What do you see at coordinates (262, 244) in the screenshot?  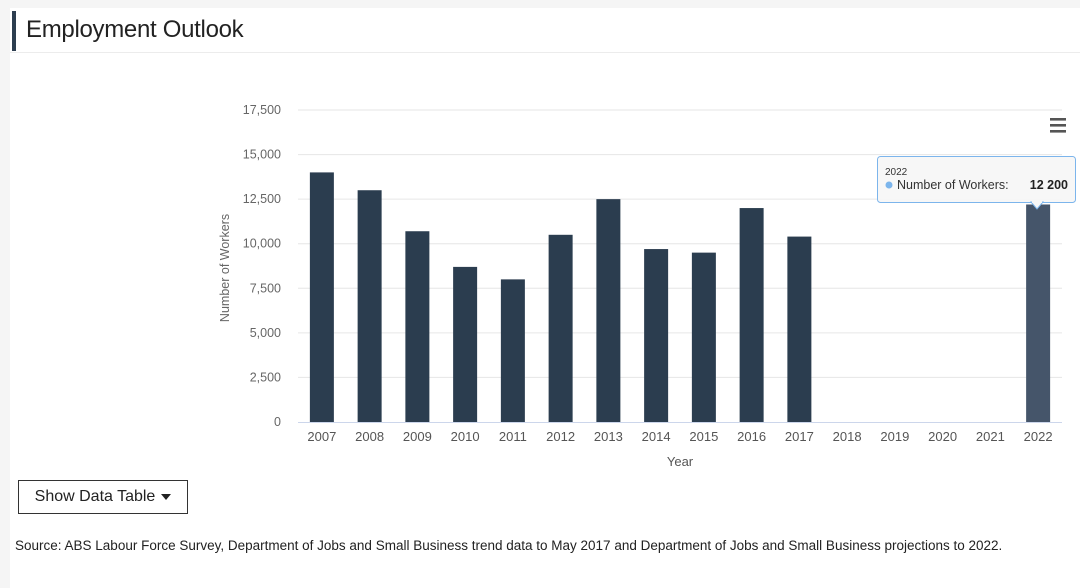 I see `y-tick-label: 10,000` at bounding box center [262, 244].